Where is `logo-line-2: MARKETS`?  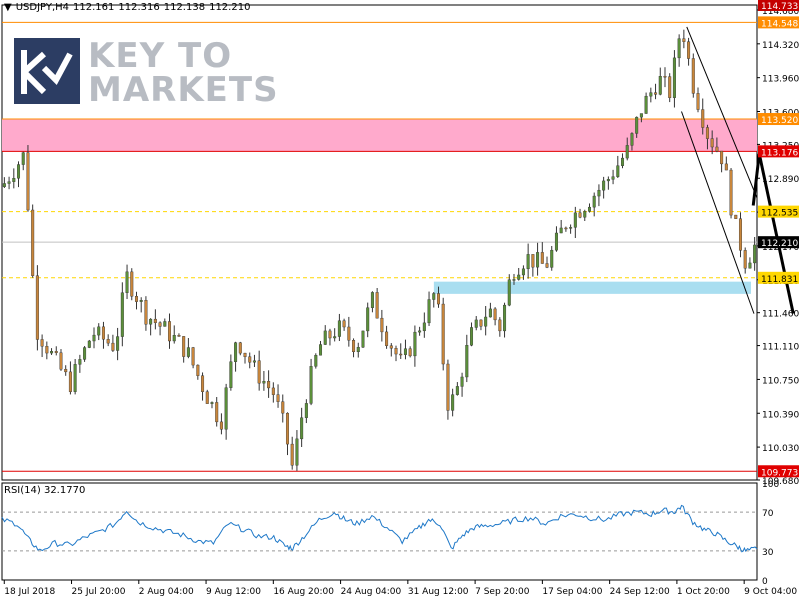 logo-line-2: MARKETS is located at coordinates (183, 90).